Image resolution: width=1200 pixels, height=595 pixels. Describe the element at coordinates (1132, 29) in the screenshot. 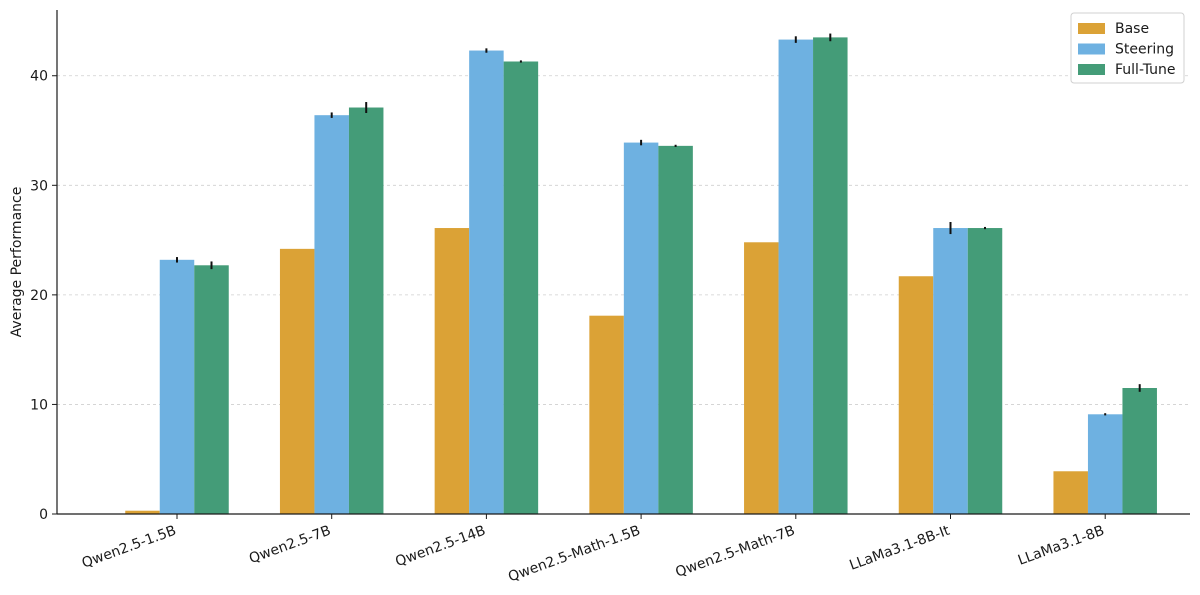

I see `legend-label-base: Base` at that location.